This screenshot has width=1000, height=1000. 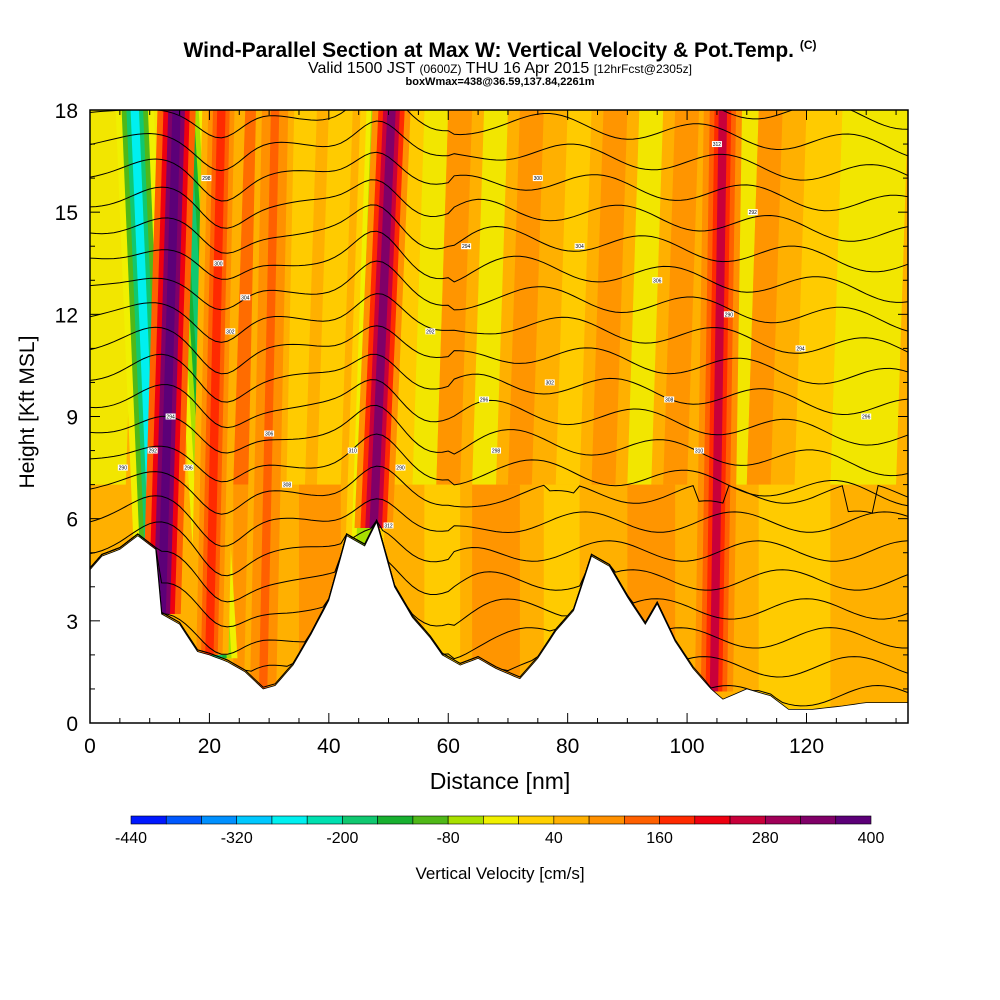 What do you see at coordinates (554, 838) in the screenshot?
I see `colorbar-tick-label: 40` at bounding box center [554, 838].